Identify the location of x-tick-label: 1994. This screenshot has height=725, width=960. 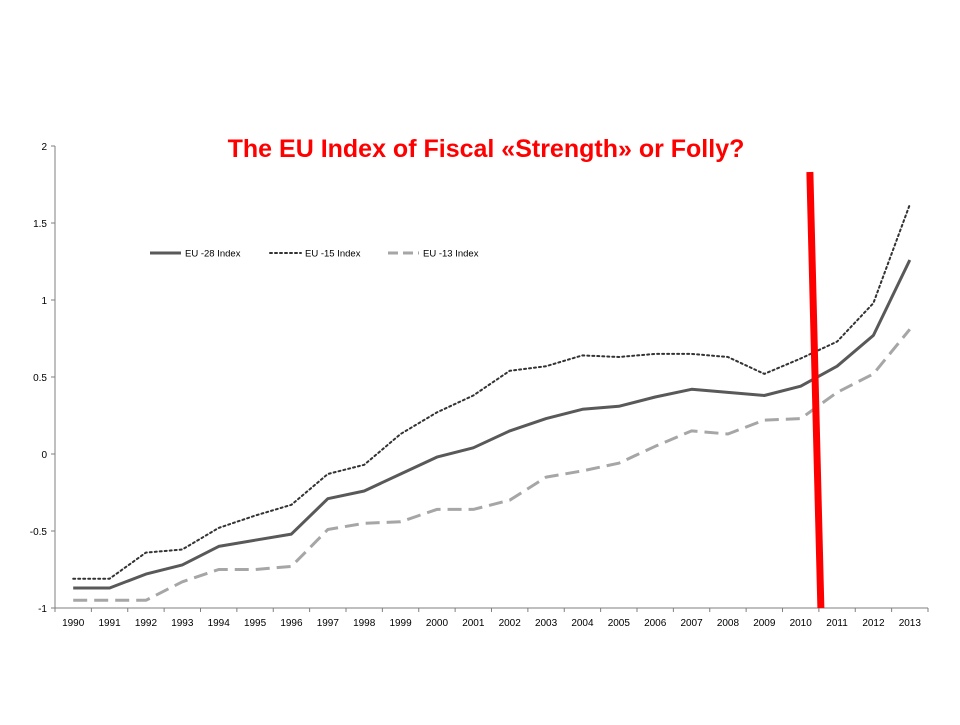
(219, 623).